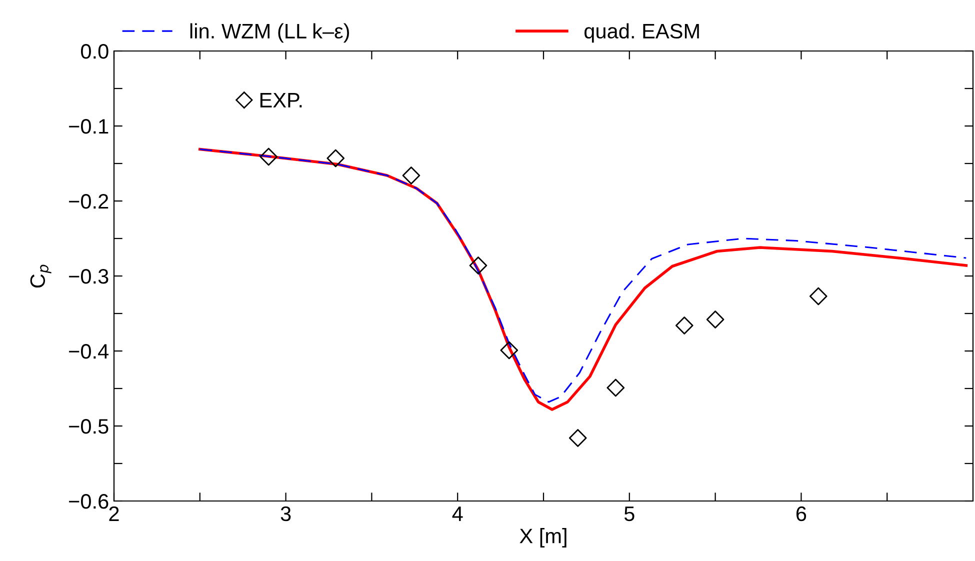 The width and height of the screenshot is (975, 561). I want to click on x-tick-label: 6, so click(801, 514).